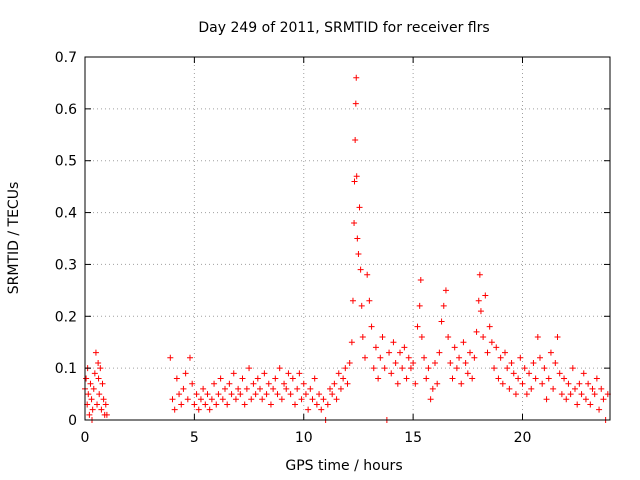 This screenshot has width=640, height=480. What do you see at coordinates (343, 466) in the screenshot?
I see `x-axis-title: GPS time / hours` at bounding box center [343, 466].